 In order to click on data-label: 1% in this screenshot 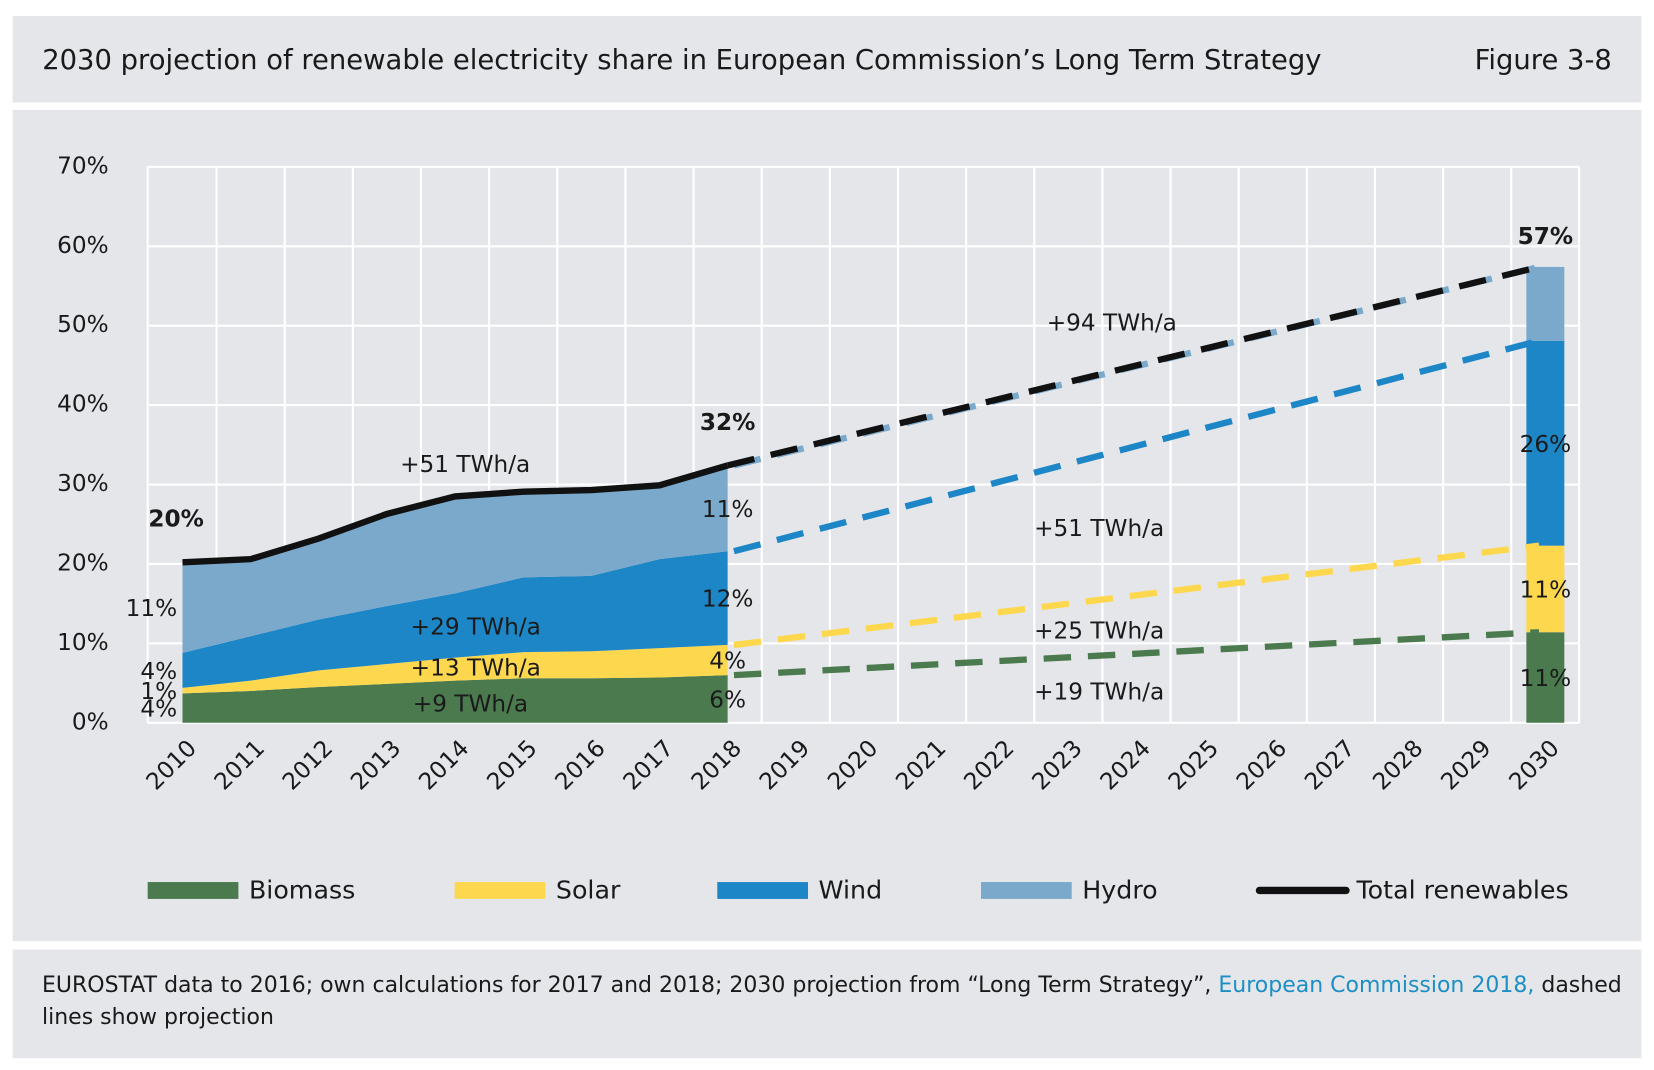, I will do `click(158, 691)`.